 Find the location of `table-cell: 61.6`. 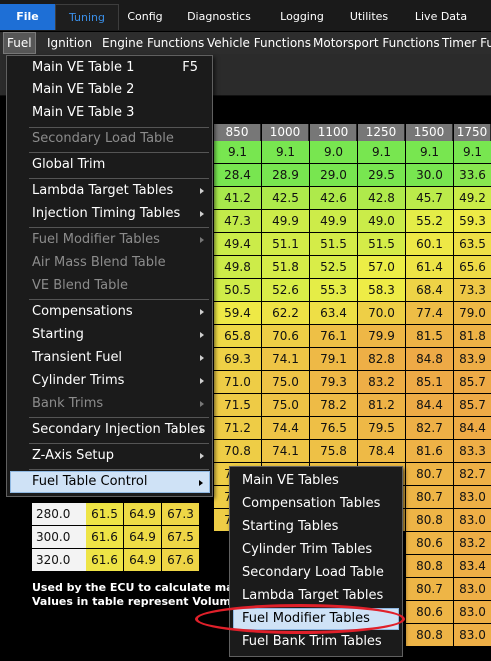

table-cell: 61.6 is located at coordinates (105, 537).